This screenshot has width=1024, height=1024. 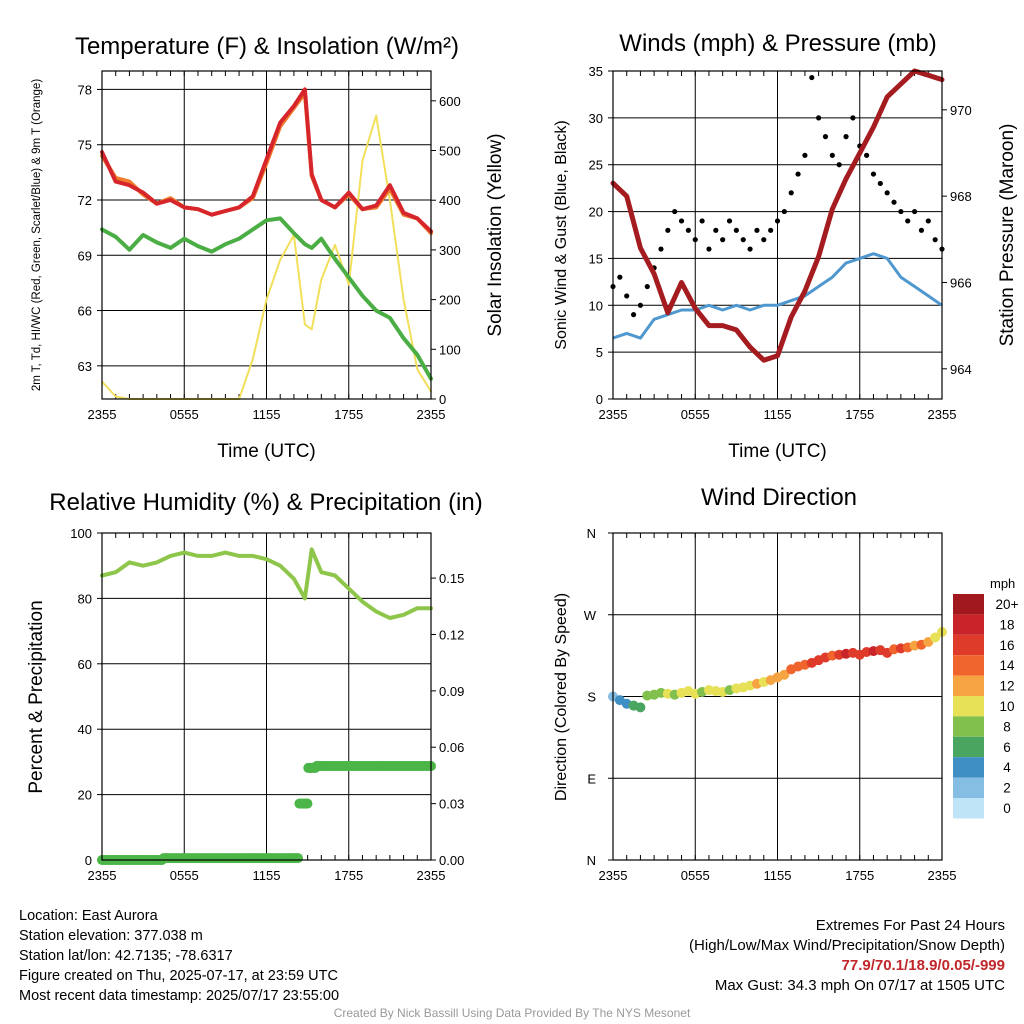 I want to click on precipitation-y2-tick-label: 0.06, so click(x=451, y=747).